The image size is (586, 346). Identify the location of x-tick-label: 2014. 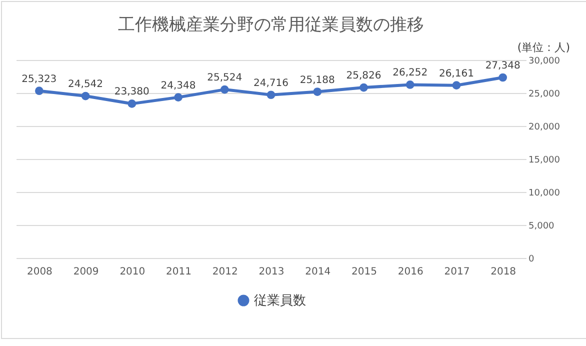
(318, 272).